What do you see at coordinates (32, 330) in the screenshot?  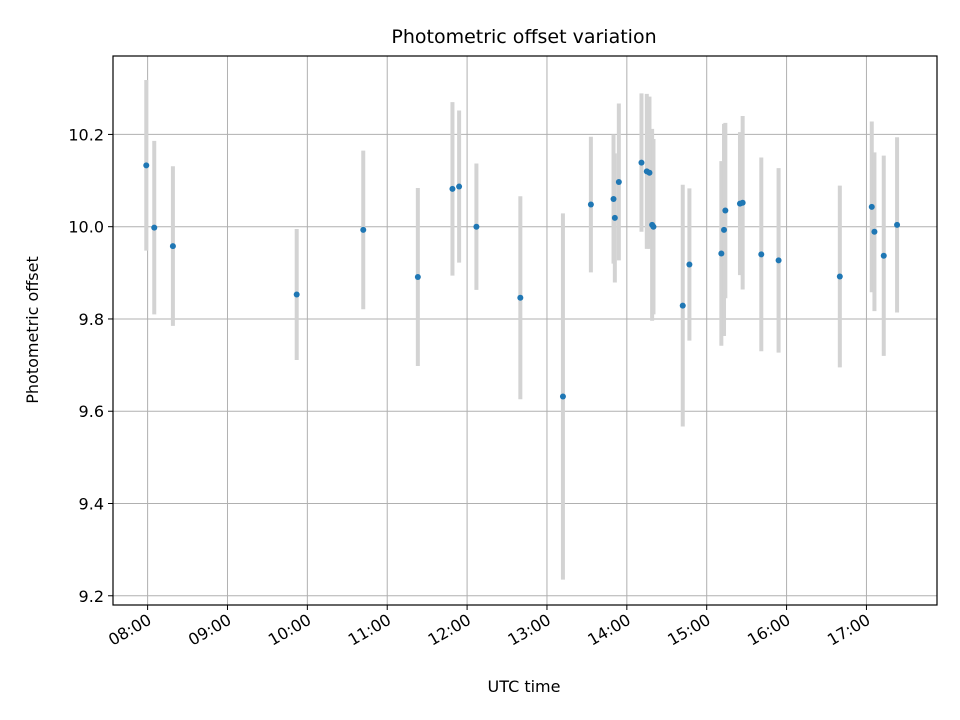 I see `y-axis-label: Photometric offset` at bounding box center [32, 330].